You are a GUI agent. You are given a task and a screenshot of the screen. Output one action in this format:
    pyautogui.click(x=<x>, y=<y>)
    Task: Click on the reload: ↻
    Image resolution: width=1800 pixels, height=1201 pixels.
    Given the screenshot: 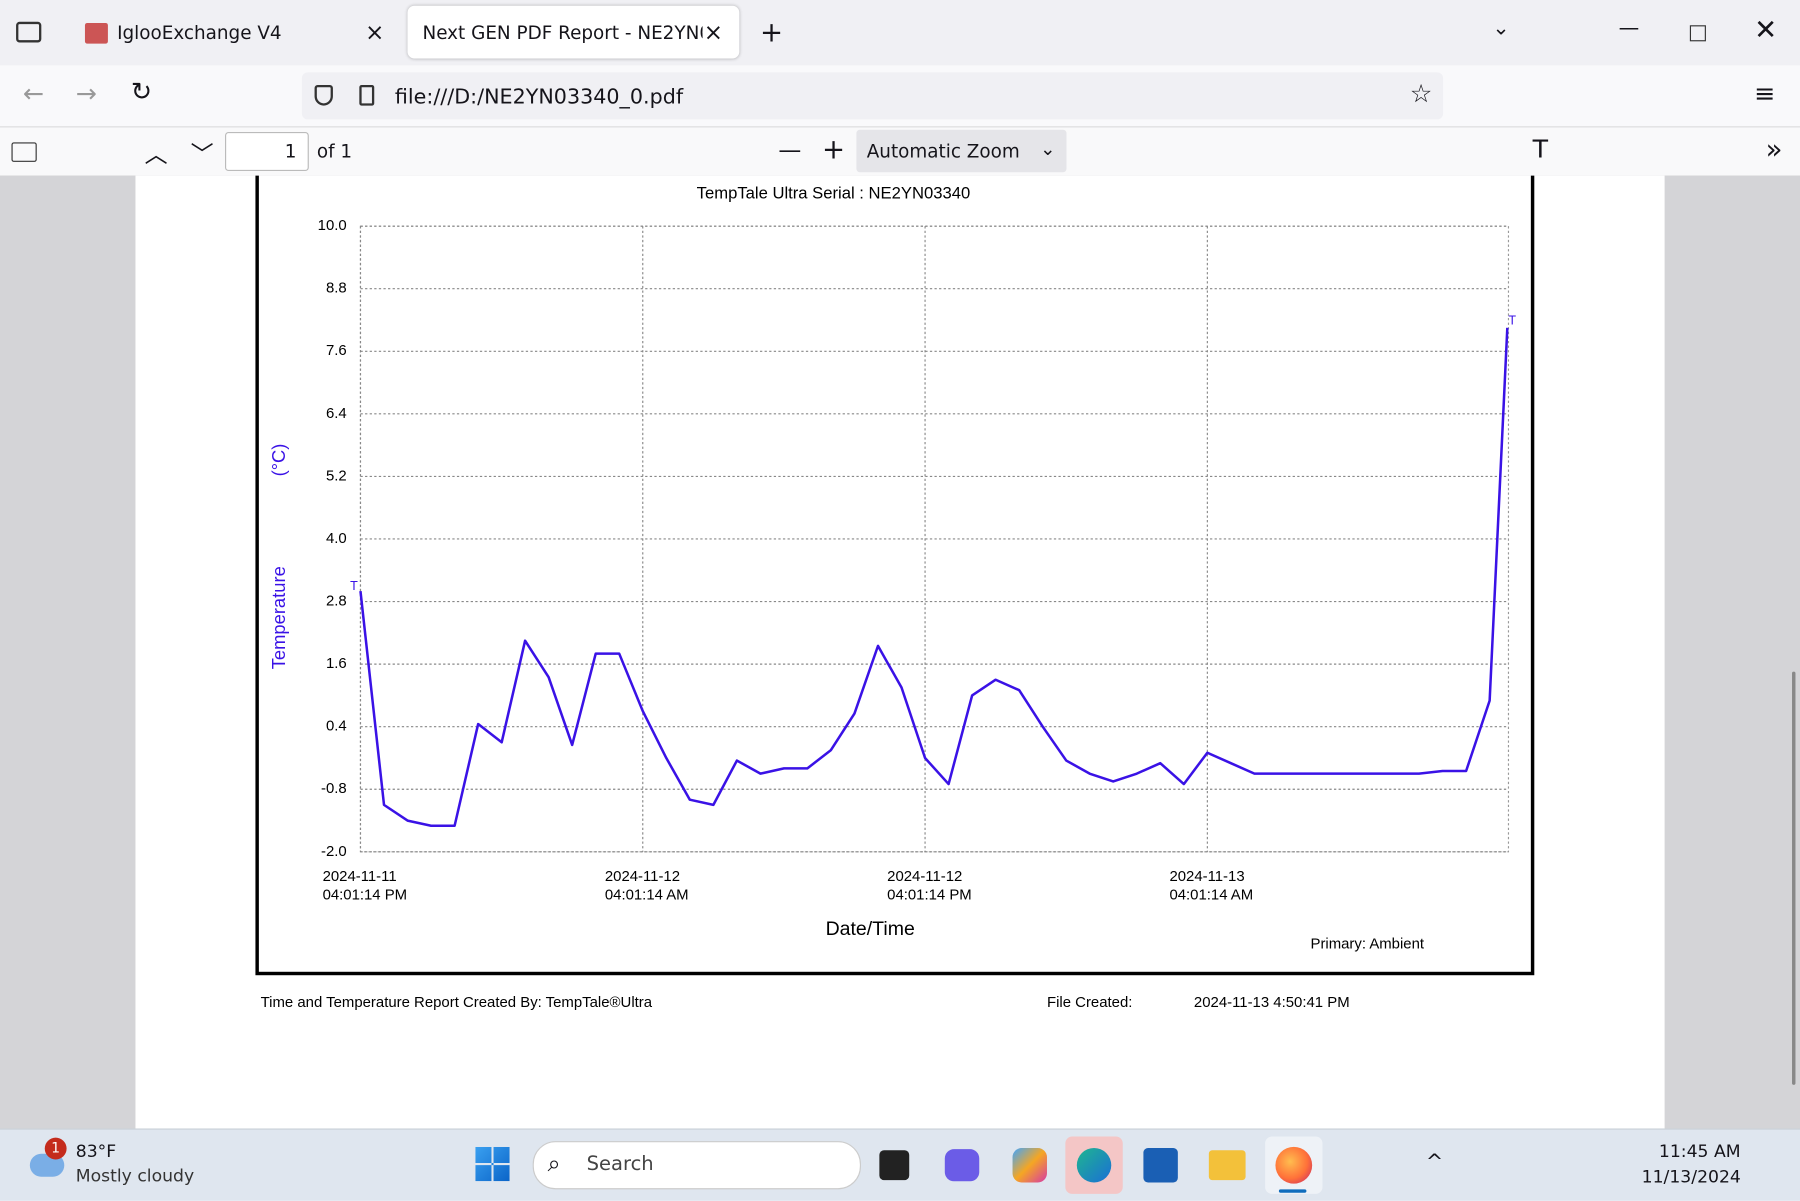 What is the action you would take?
    pyautogui.click(x=141, y=92)
    